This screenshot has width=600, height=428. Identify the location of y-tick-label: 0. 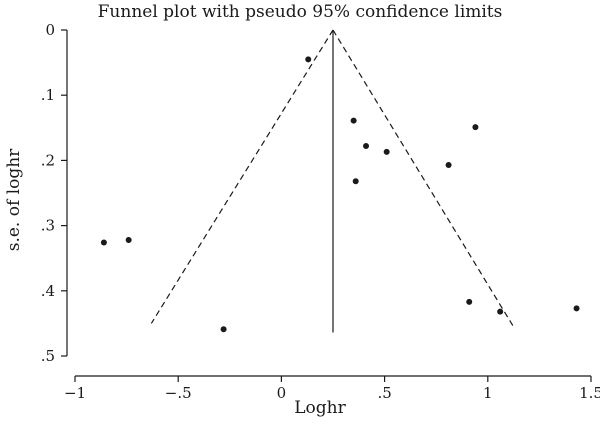
(50, 30).